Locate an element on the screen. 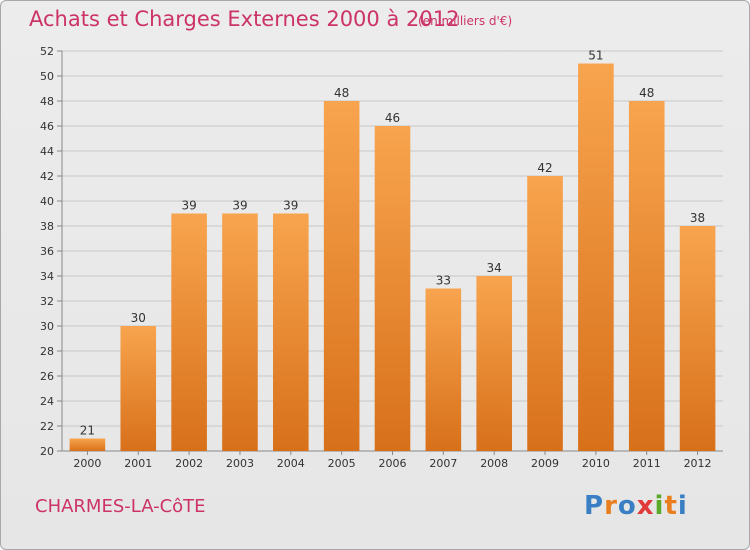 The width and height of the screenshot is (750, 550). x-tick-label: 2001 is located at coordinates (138, 463).